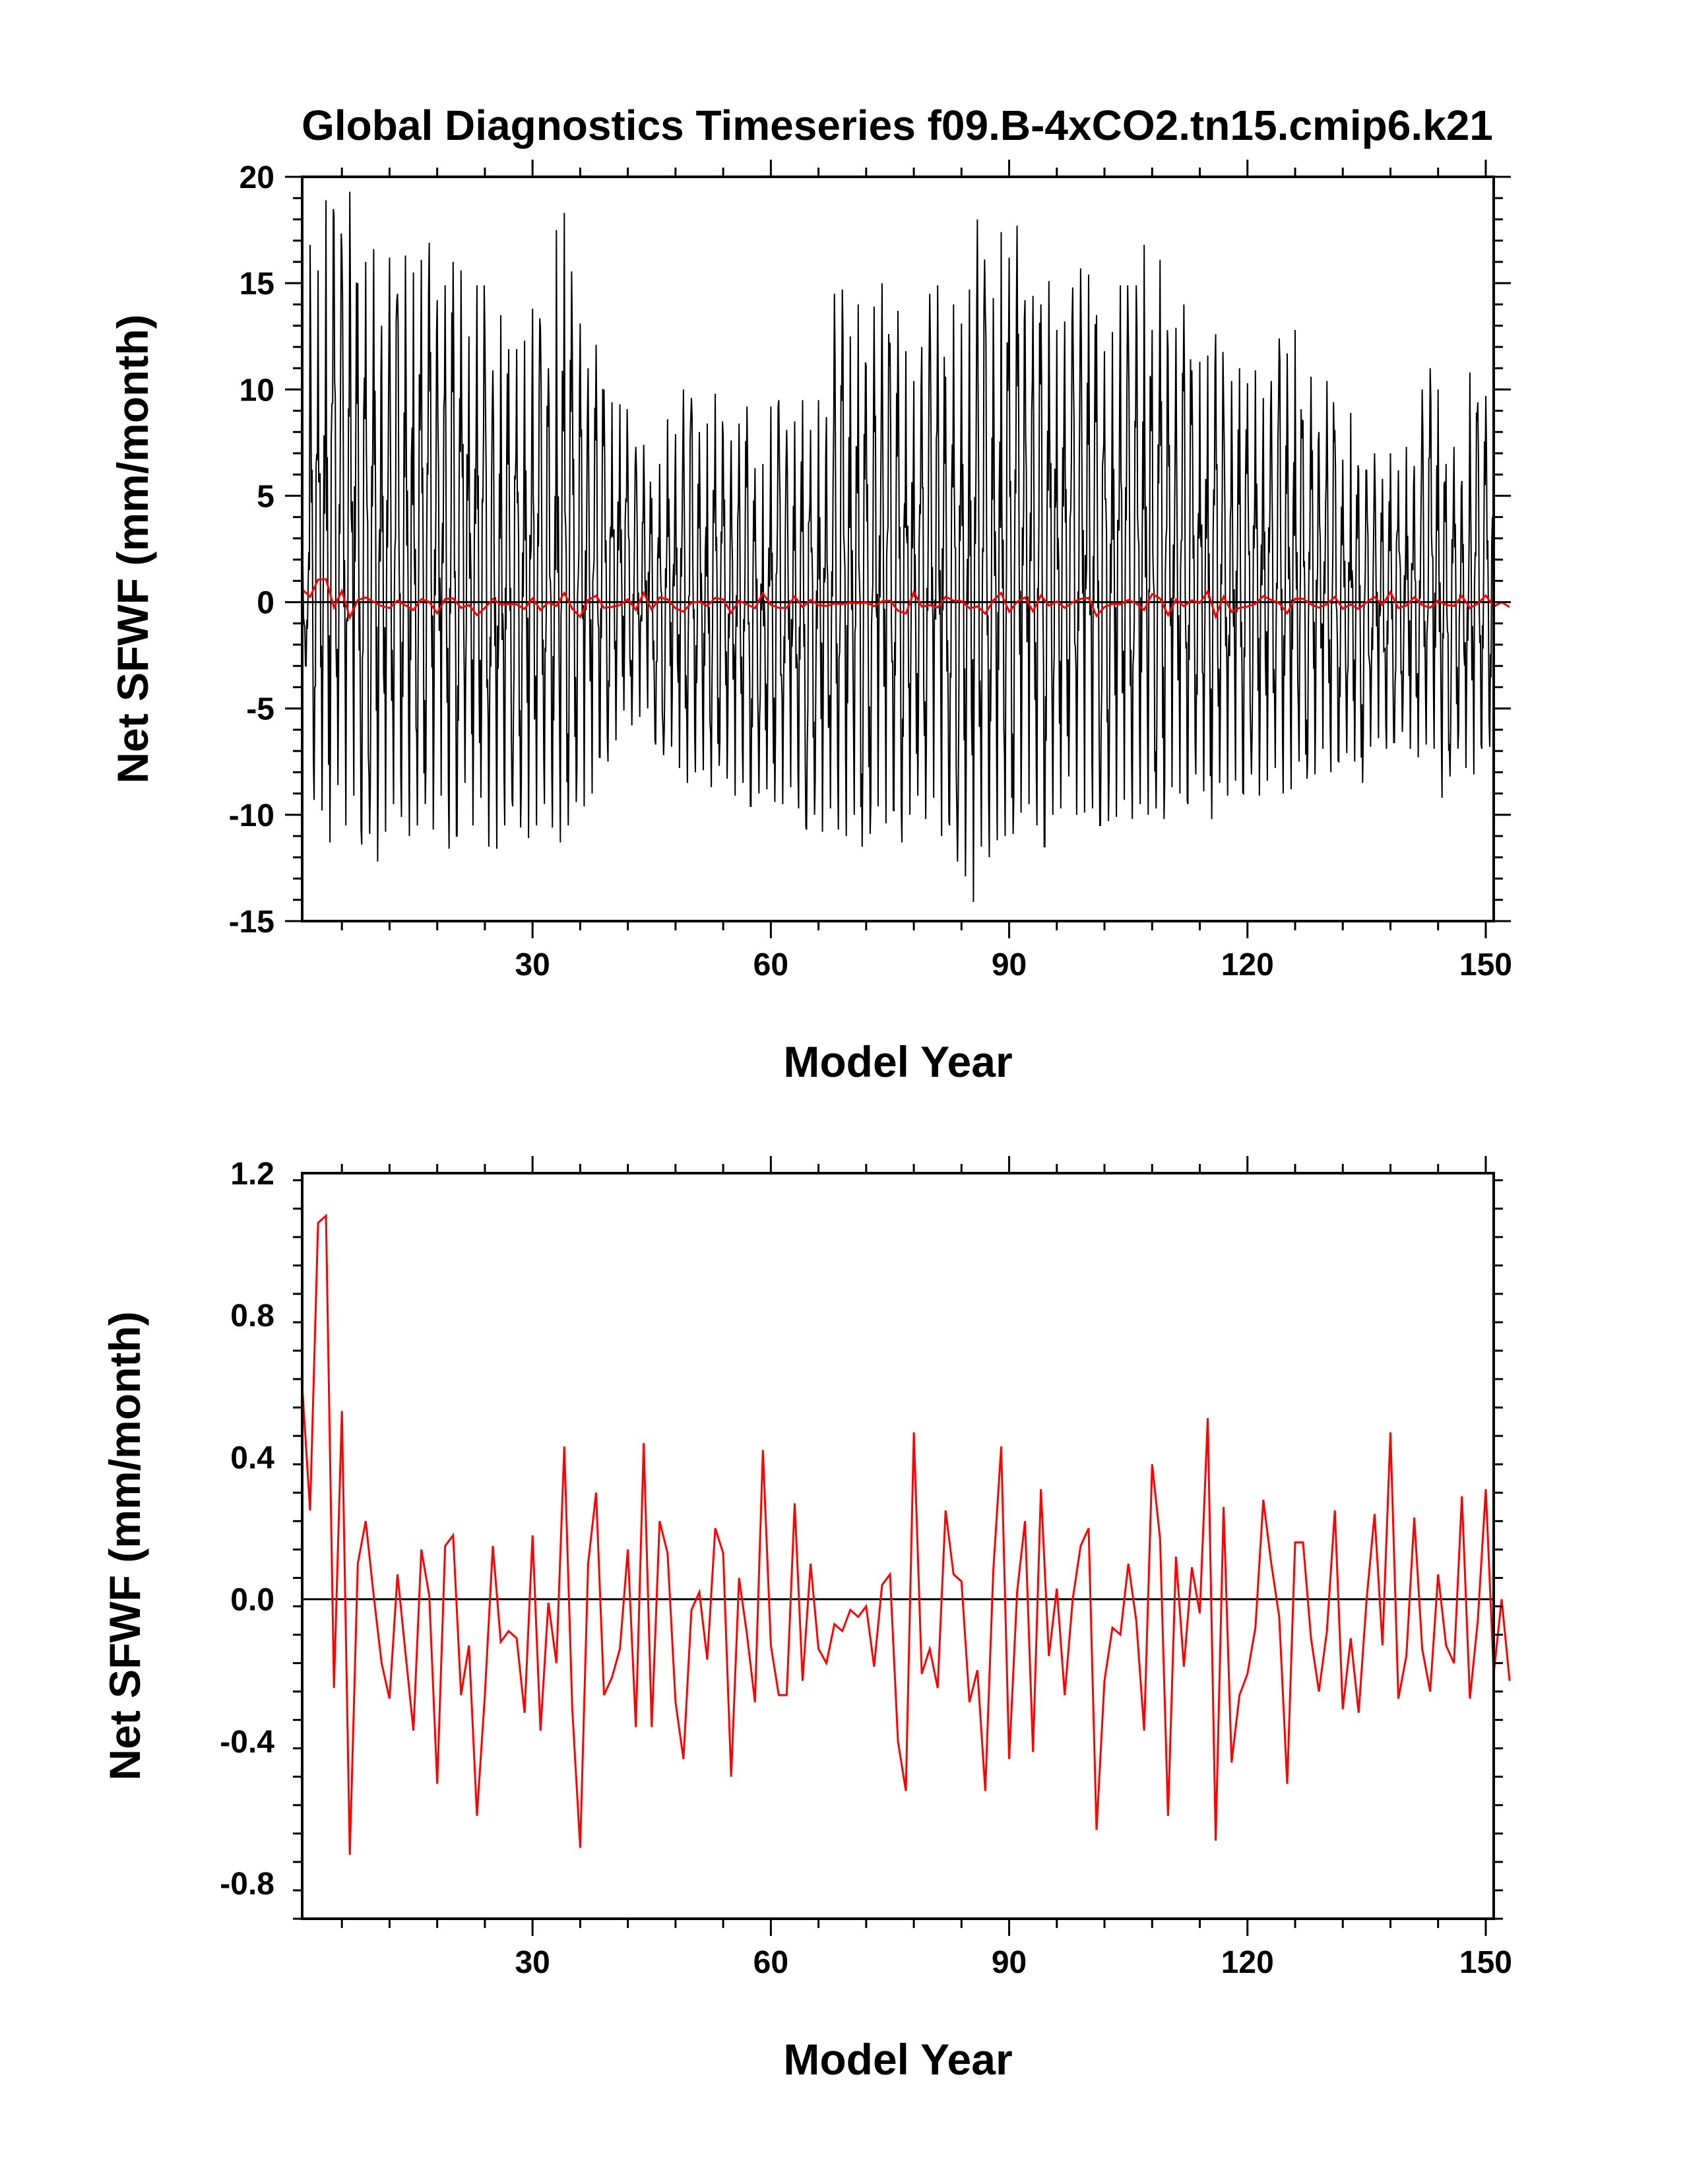 This screenshot has width=1689, height=2184. What do you see at coordinates (1485, 964) in the screenshot?
I see `top-x-tick-label: 150` at bounding box center [1485, 964].